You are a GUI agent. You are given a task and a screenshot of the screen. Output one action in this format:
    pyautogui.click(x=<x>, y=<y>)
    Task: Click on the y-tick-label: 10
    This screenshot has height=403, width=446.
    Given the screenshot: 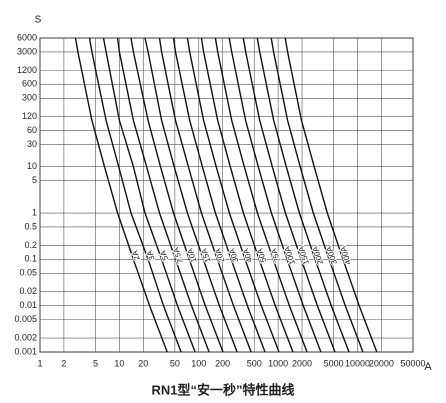 What is the action you would take?
    pyautogui.click(x=32, y=166)
    